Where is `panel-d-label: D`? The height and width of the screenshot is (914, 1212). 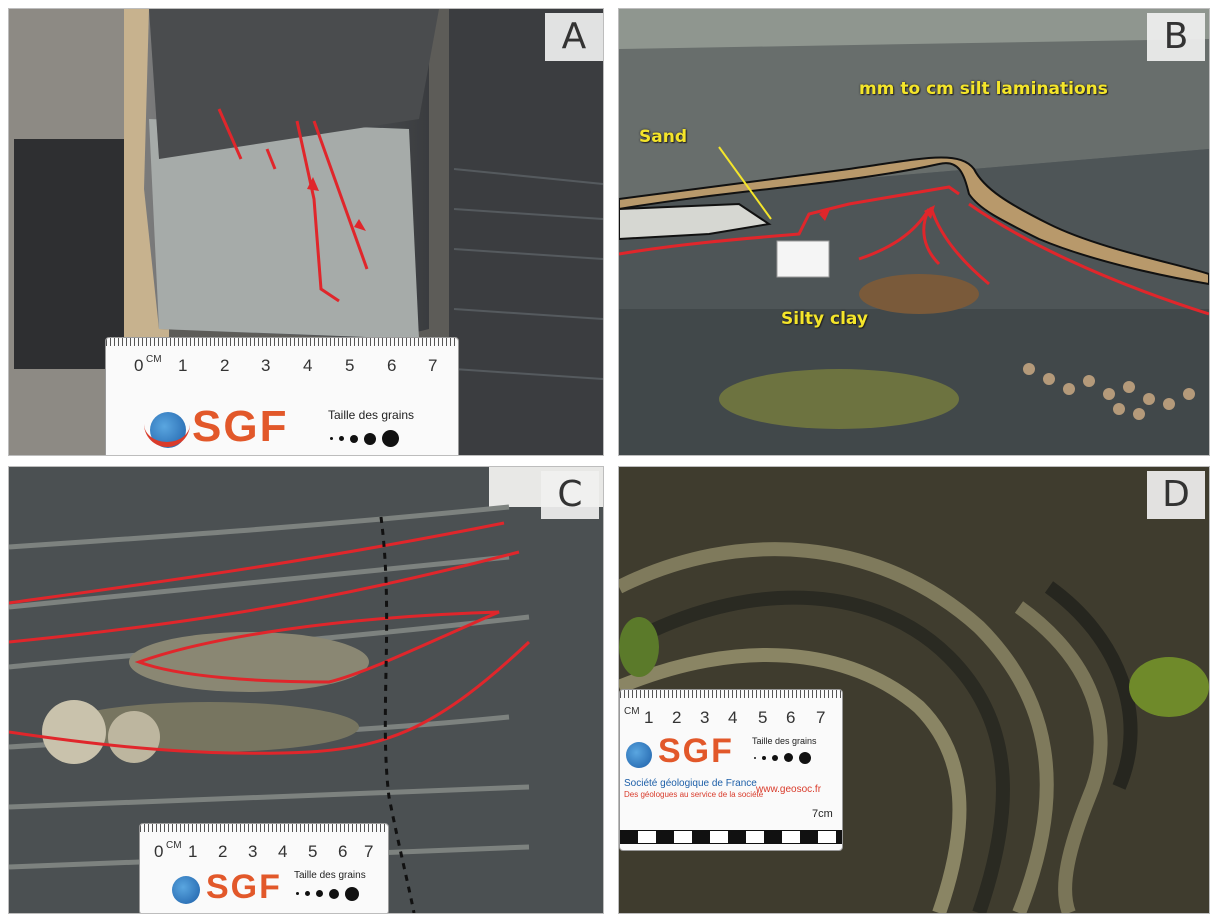
panel-d-label: D is located at coordinates (1176, 495).